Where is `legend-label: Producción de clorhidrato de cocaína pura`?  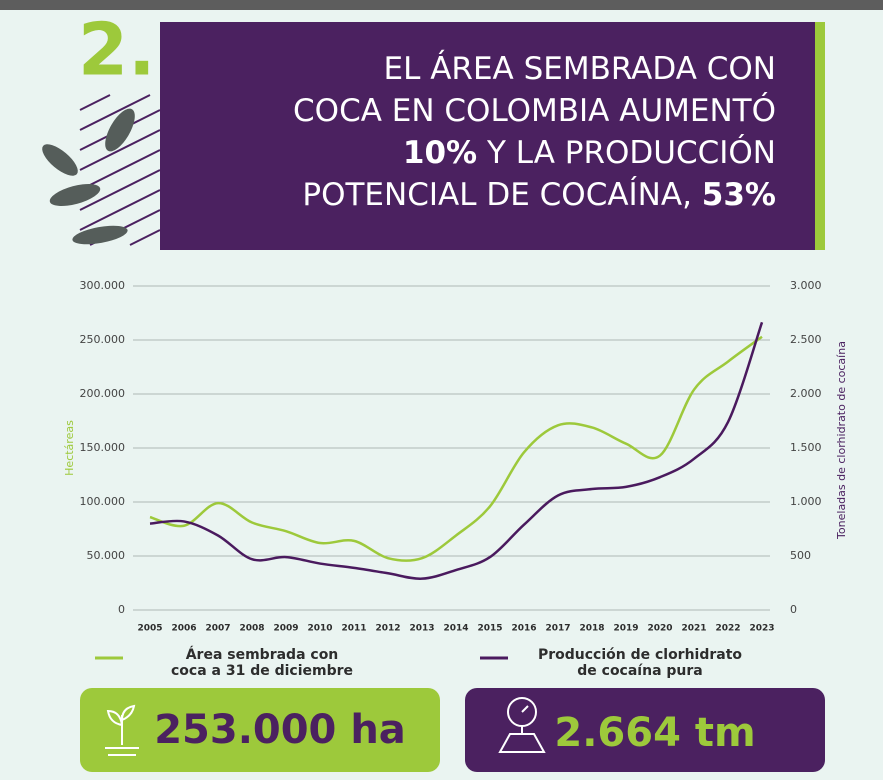 legend-label: Producción de clorhidrato de cocaína pura is located at coordinates (640, 663).